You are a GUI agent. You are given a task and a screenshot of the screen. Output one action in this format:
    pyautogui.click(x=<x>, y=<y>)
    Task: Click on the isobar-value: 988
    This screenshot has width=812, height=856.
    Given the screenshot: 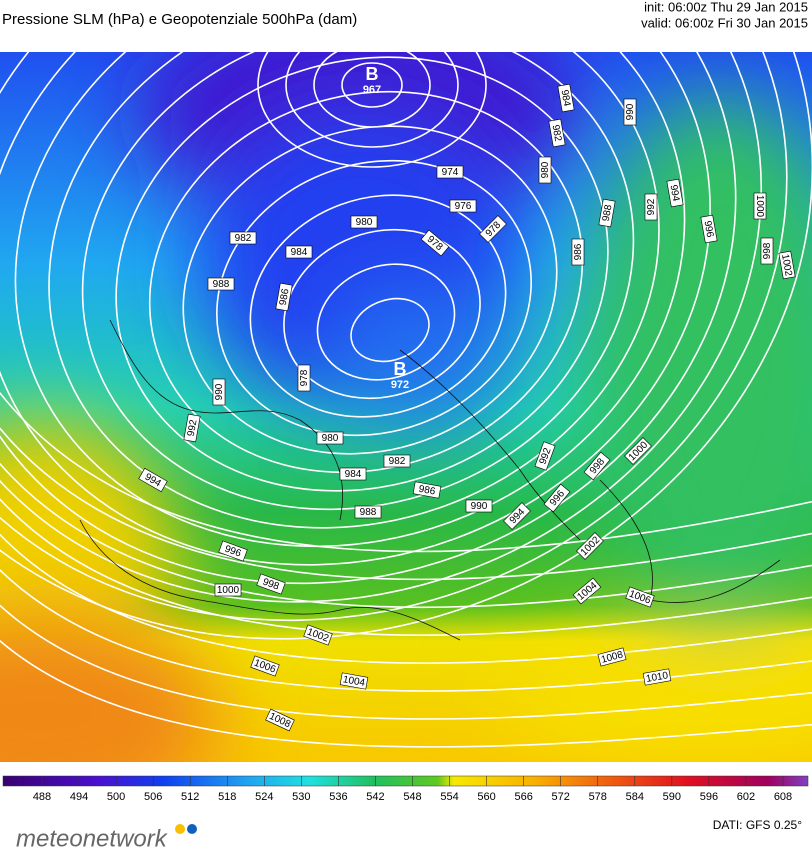 What is the action you would take?
    pyautogui.click(x=221, y=284)
    